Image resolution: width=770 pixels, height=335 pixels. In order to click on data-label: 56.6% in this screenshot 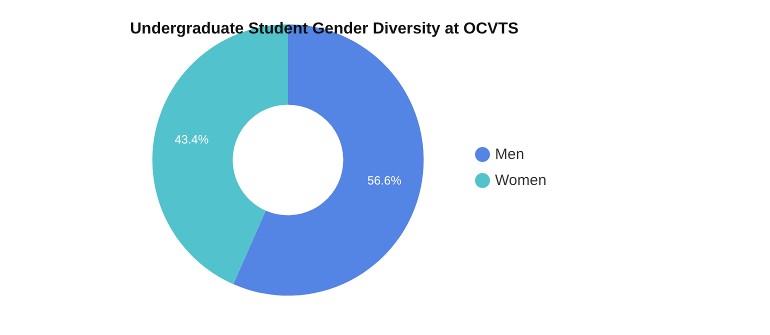, I will do `click(384, 180)`.